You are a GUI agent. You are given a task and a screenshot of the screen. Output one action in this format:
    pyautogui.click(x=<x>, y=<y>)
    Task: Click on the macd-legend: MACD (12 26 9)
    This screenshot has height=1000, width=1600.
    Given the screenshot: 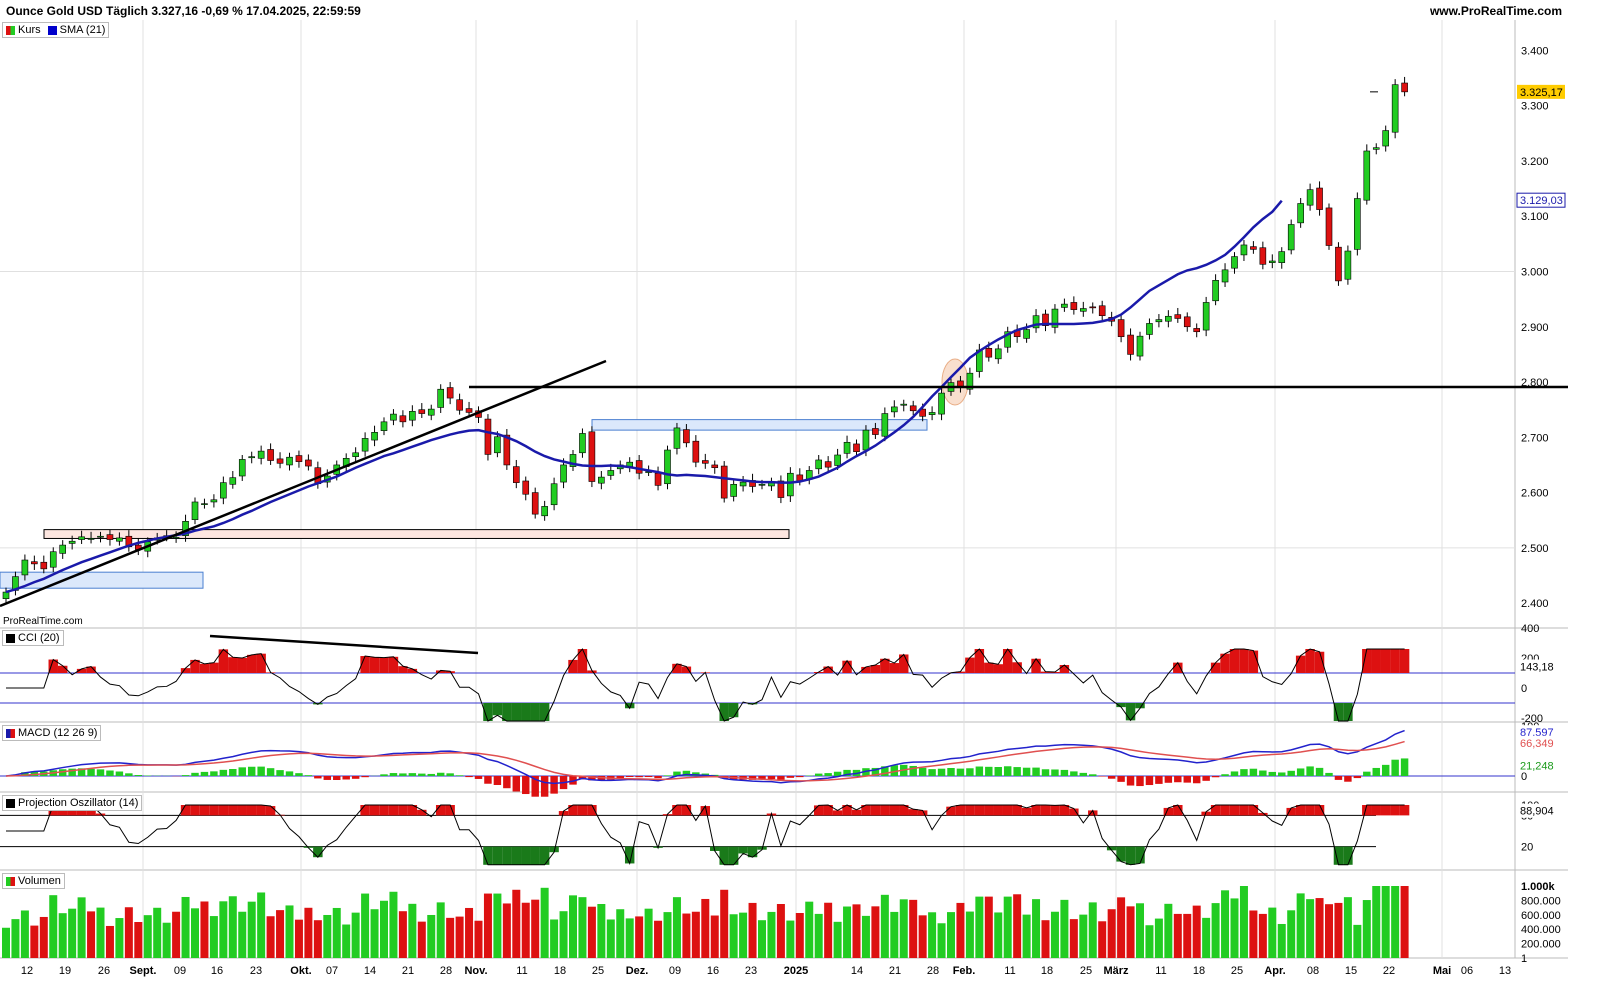 What is the action you would take?
    pyautogui.click(x=52, y=733)
    